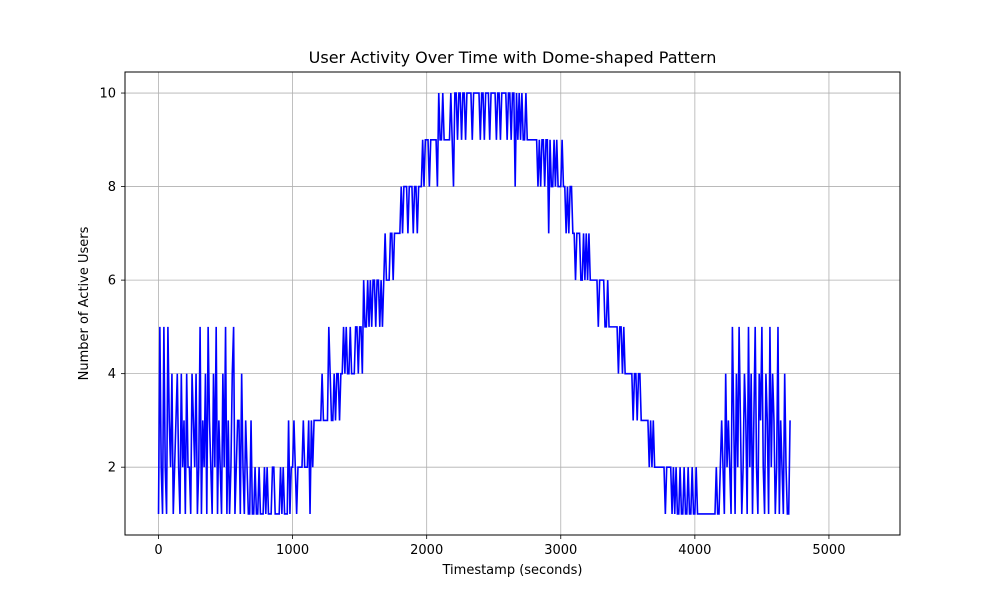  Describe the element at coordinates (84, 303) in the screenshot. I see `y-axis-label: Number of Active Users` at that location.